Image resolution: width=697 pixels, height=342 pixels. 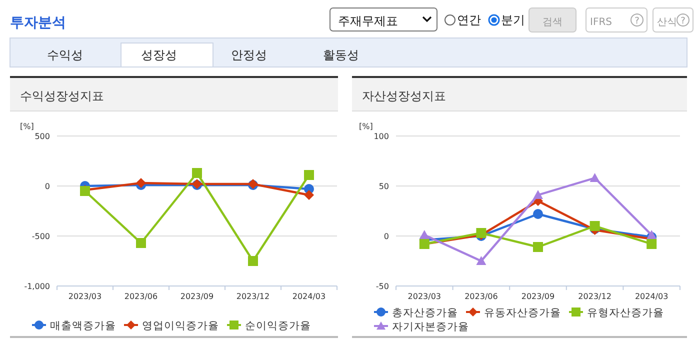 I want to click on chart-title: 자산성장성지표, so click(x=404, y=96).